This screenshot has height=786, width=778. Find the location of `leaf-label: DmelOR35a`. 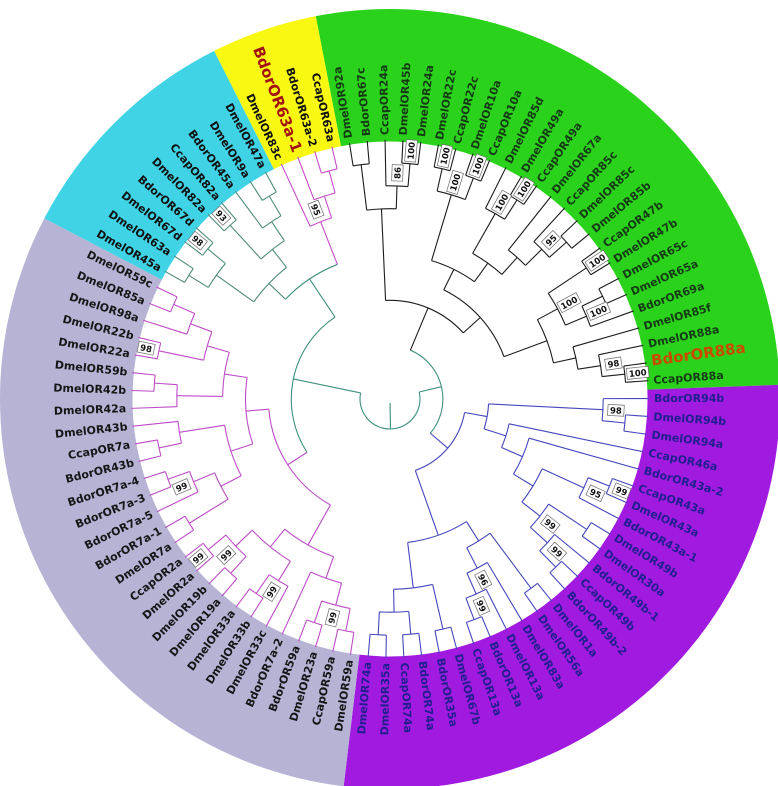

leaf-label: DmelOR35a is located at coordinates (385, 699).